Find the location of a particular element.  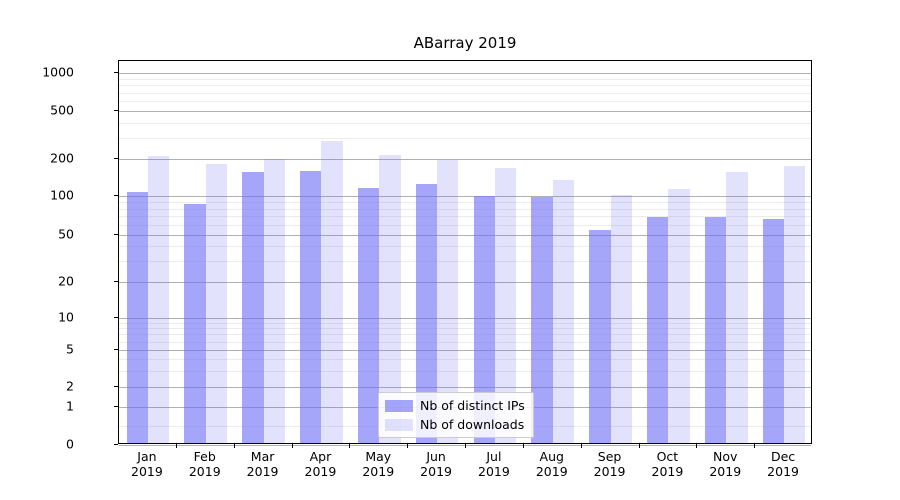

x-axis-tick-month: Aug is located at coordinates (551, 456).